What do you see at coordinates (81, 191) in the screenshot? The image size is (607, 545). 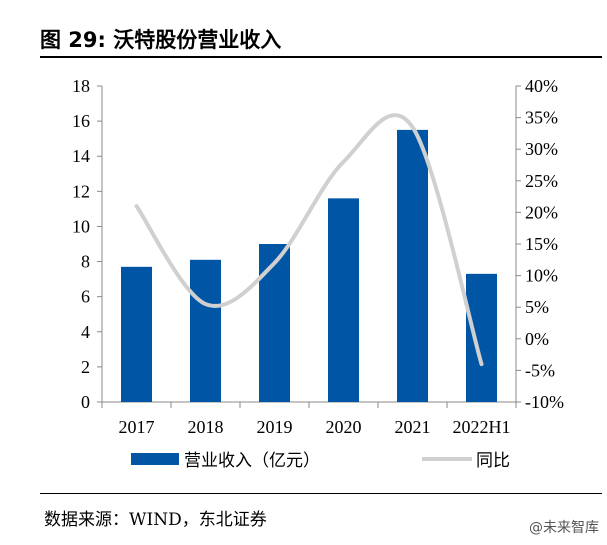 I see `left-tick-label: 12` at bounding box center [81, 191].